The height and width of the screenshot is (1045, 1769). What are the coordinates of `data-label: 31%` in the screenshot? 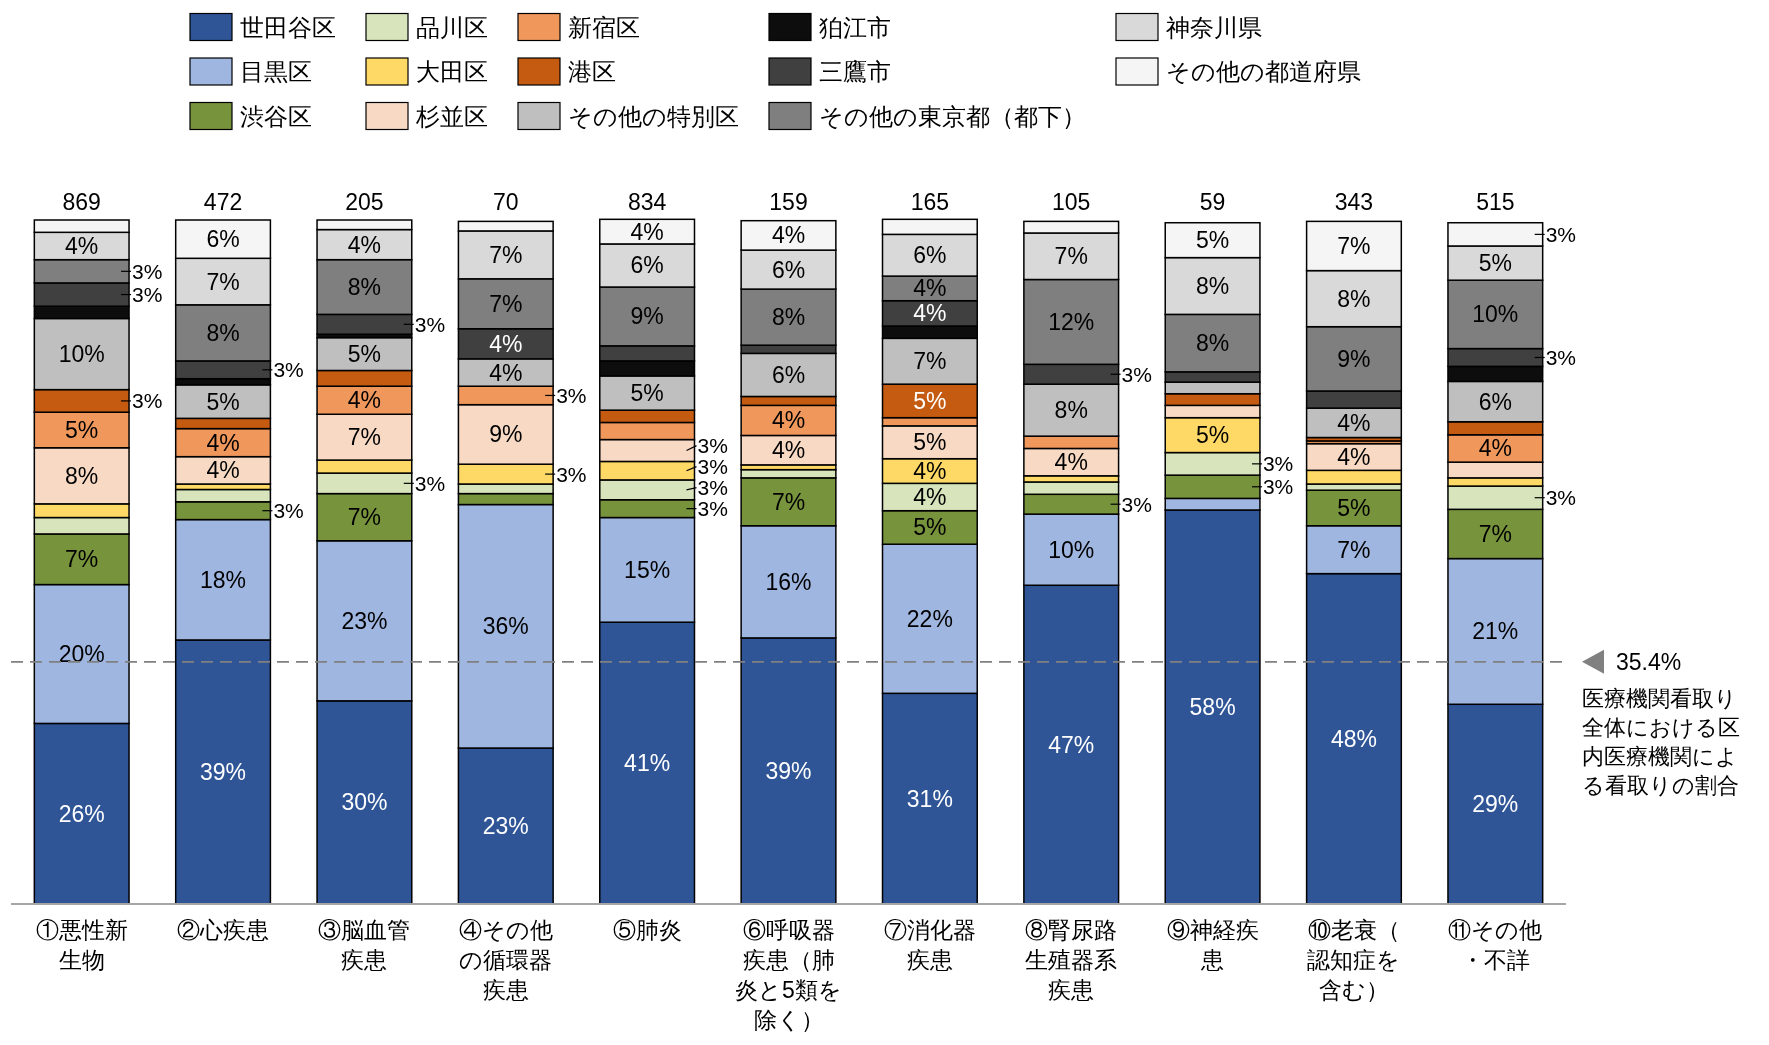 It's located at (929, 798).